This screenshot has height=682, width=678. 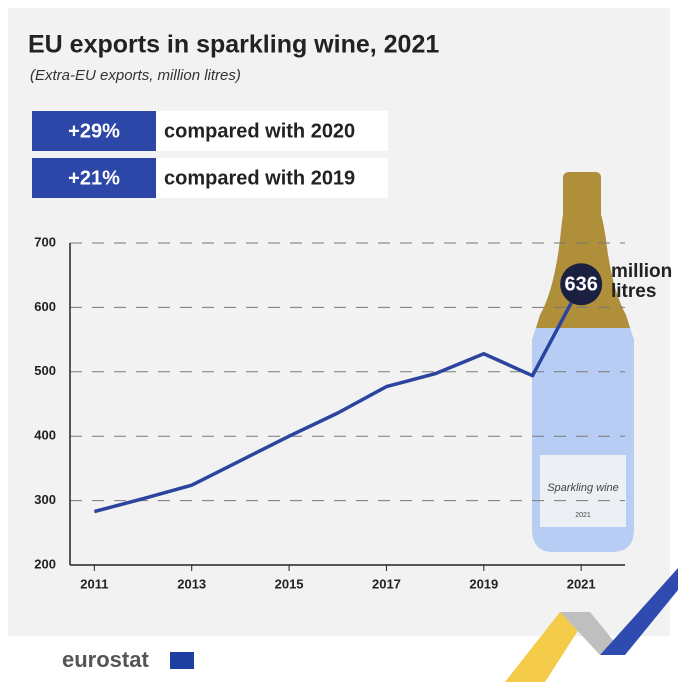 What do you see at coordinates (105, 659) in the screenshot?
I see `source-logo: eurostat` at bounding box center [105, 659].